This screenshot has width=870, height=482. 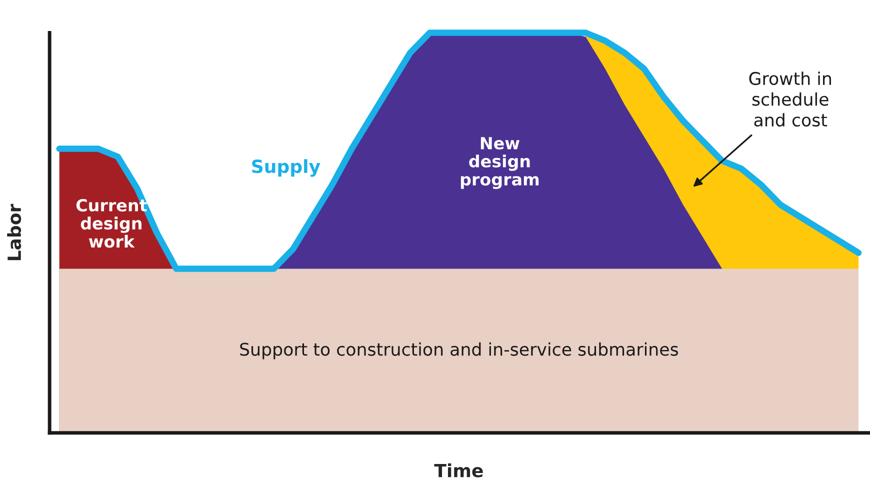 What do you see at coordinates (286, 168) in the screenshot?
I see `series-label: Supply` at bounding box center [286, 168].